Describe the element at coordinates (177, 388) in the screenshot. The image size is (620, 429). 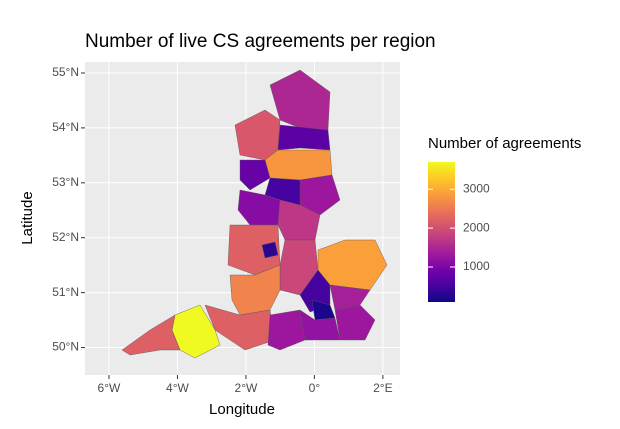
I see `x-tick-label: 4°W` at that location.